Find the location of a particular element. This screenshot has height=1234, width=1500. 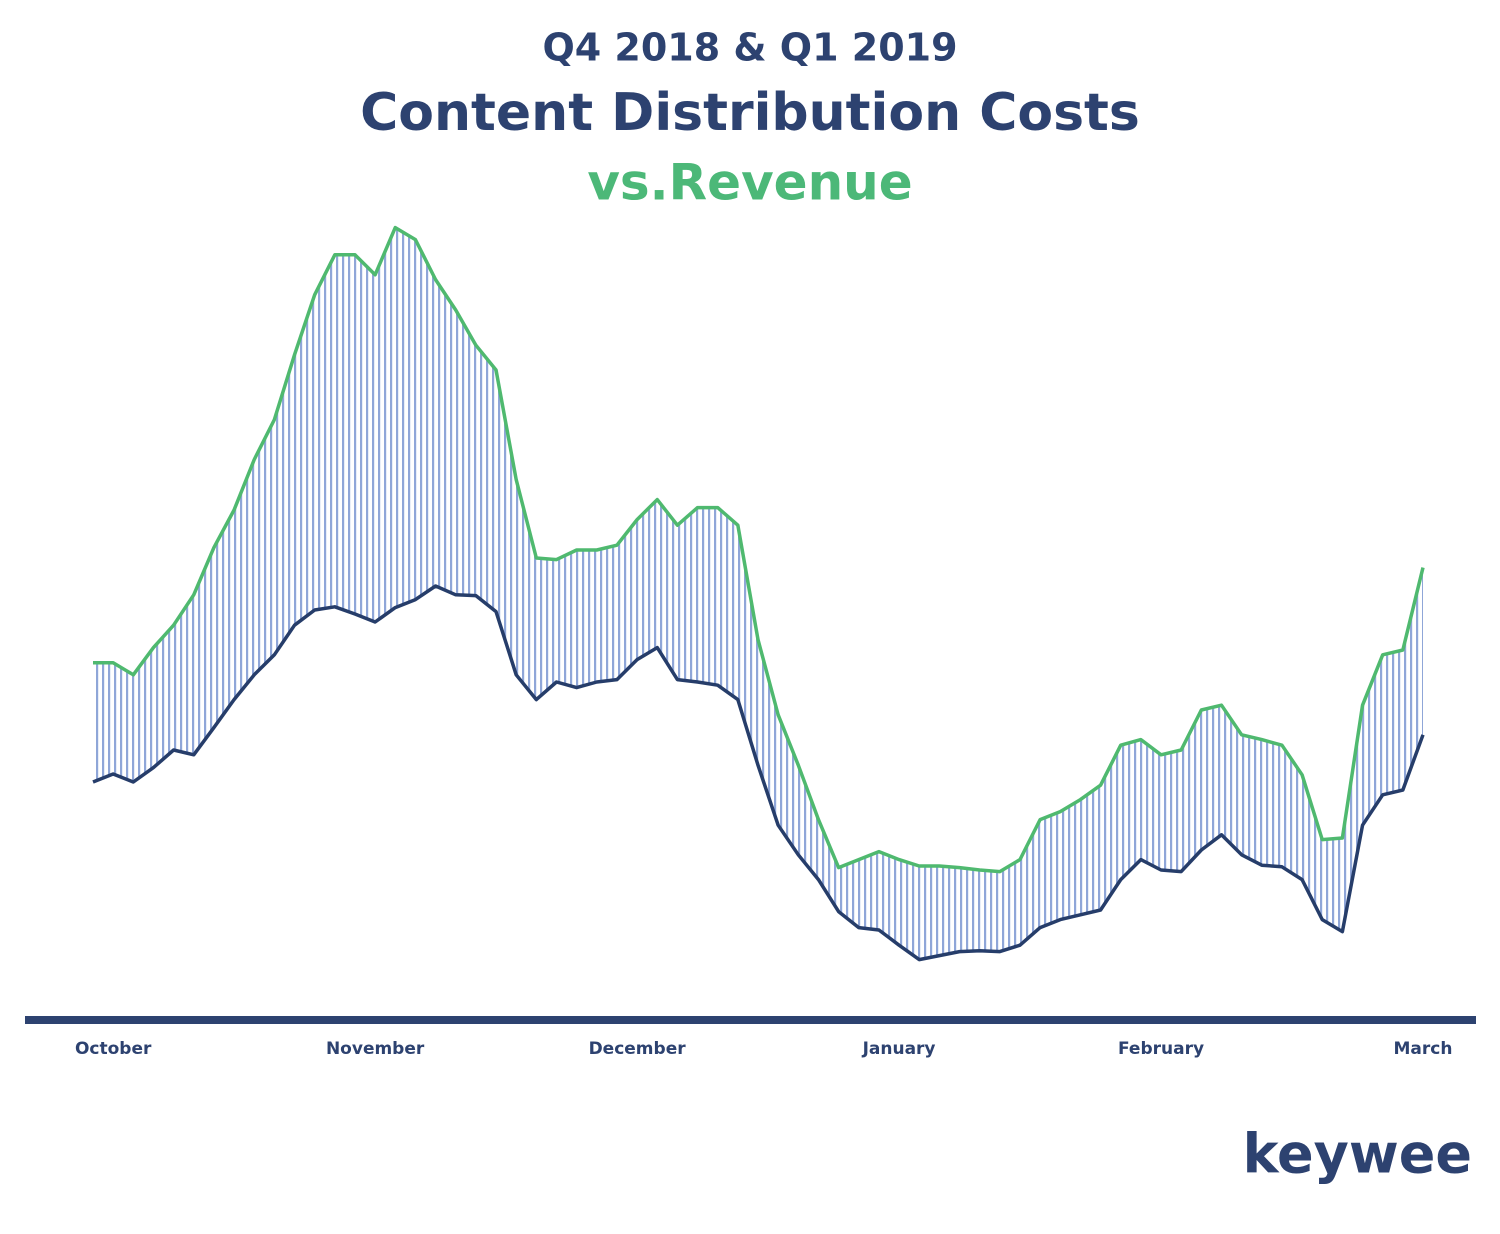

x-tick-label: February is located at coordinates (1161, 1049).